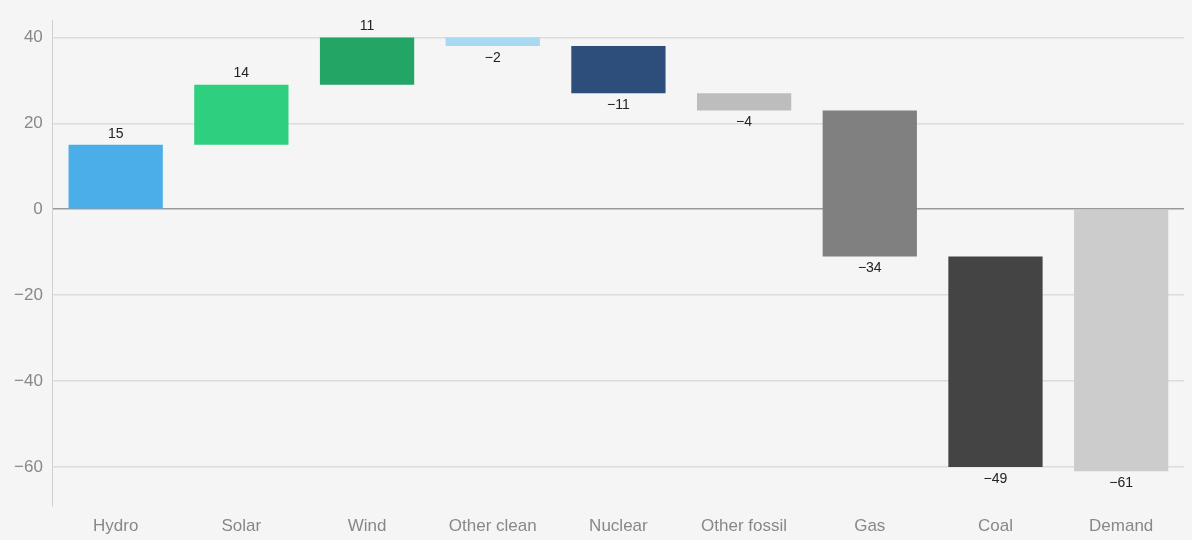  What do you see at coordinates (744, 526) in the screenshot?
I see `x-tick-label: Other fossil` at bounding box center [744, 526].